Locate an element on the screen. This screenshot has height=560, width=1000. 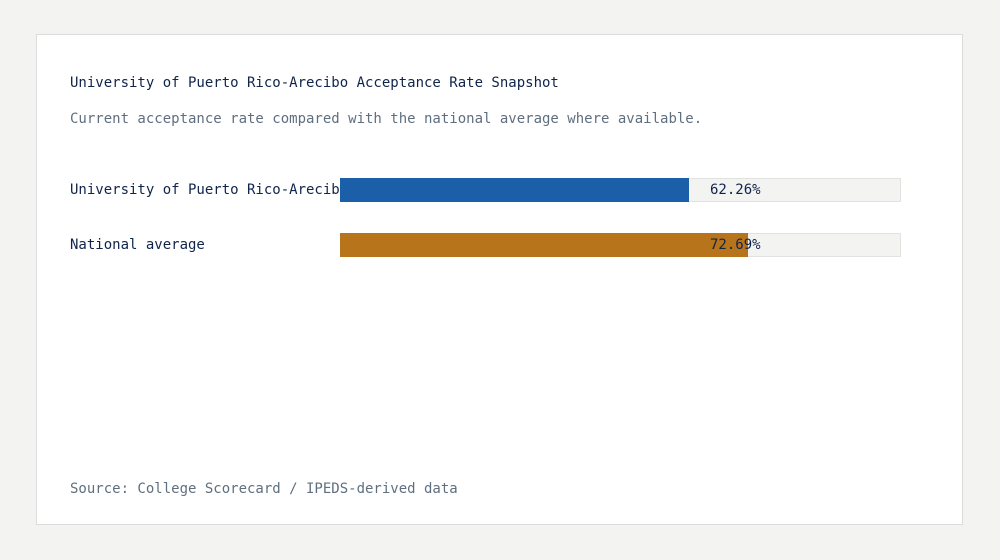
bar-label-university: University of Puerto Rico-Arecibo is located at coordinates (205, 190).